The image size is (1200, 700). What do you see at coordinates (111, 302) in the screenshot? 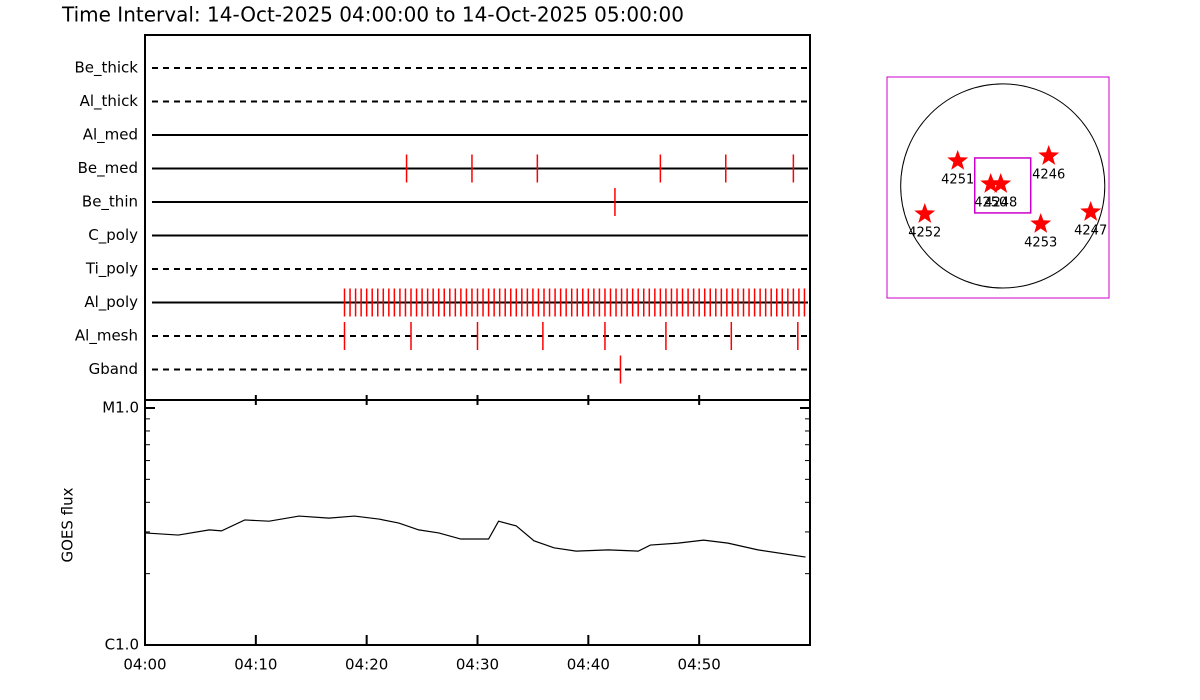
I see `row-label: Al_poly` at bounding box center [111, 302].